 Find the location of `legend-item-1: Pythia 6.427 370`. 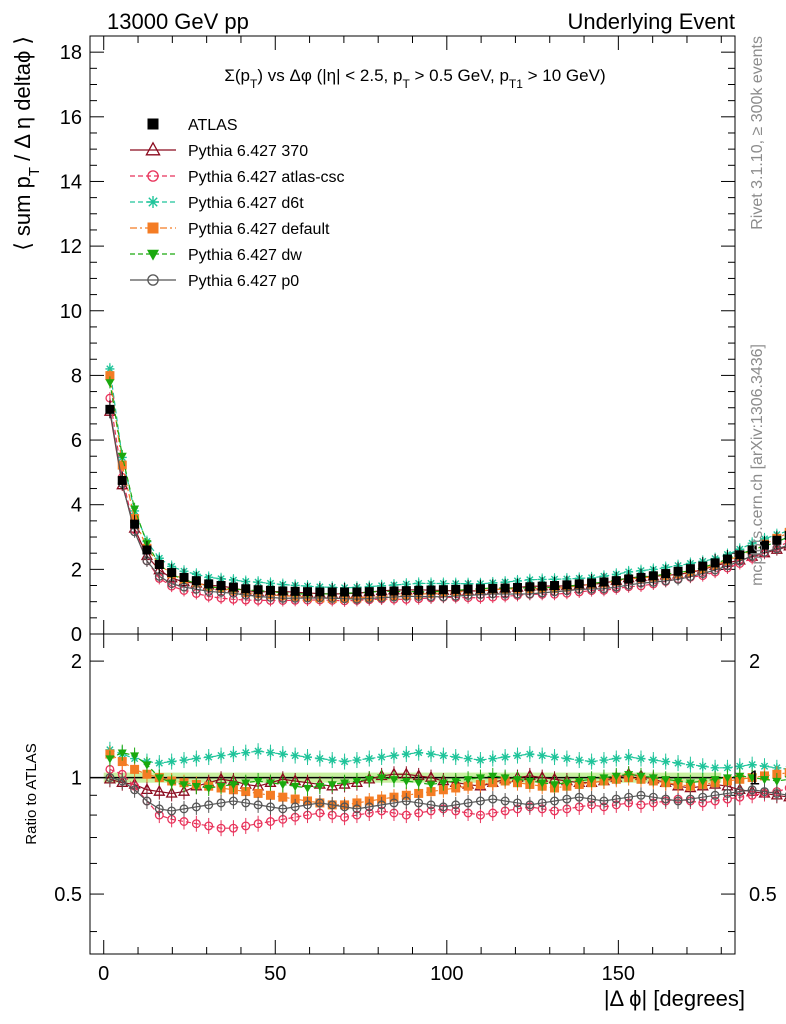

legend-item-1: Pythia 6.427 370 is located at coordinates (219, 150).